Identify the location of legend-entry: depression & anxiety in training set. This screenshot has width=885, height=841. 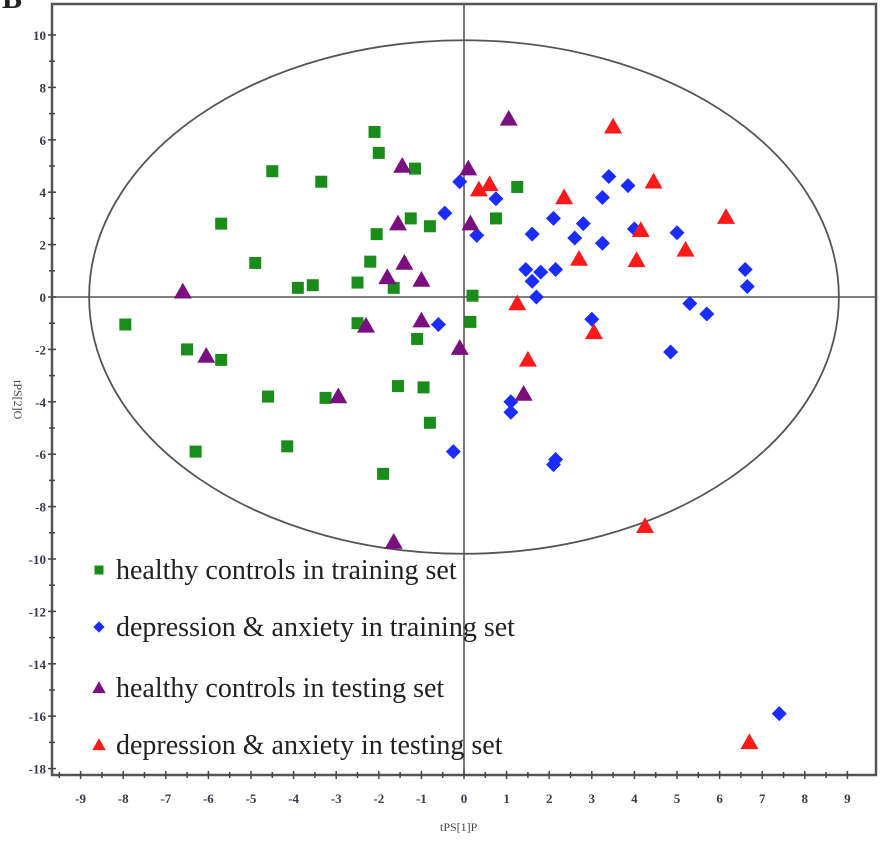
(304, 627).